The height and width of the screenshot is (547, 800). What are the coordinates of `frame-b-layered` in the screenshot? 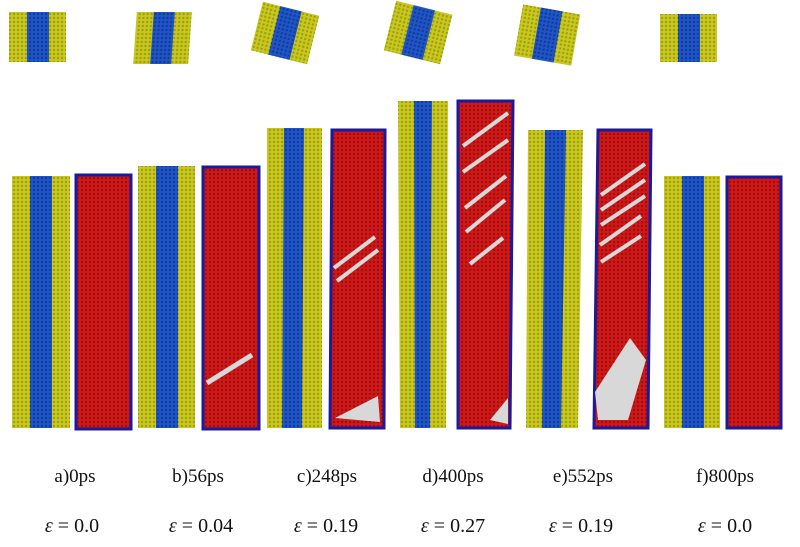 It's located at (166, 297).